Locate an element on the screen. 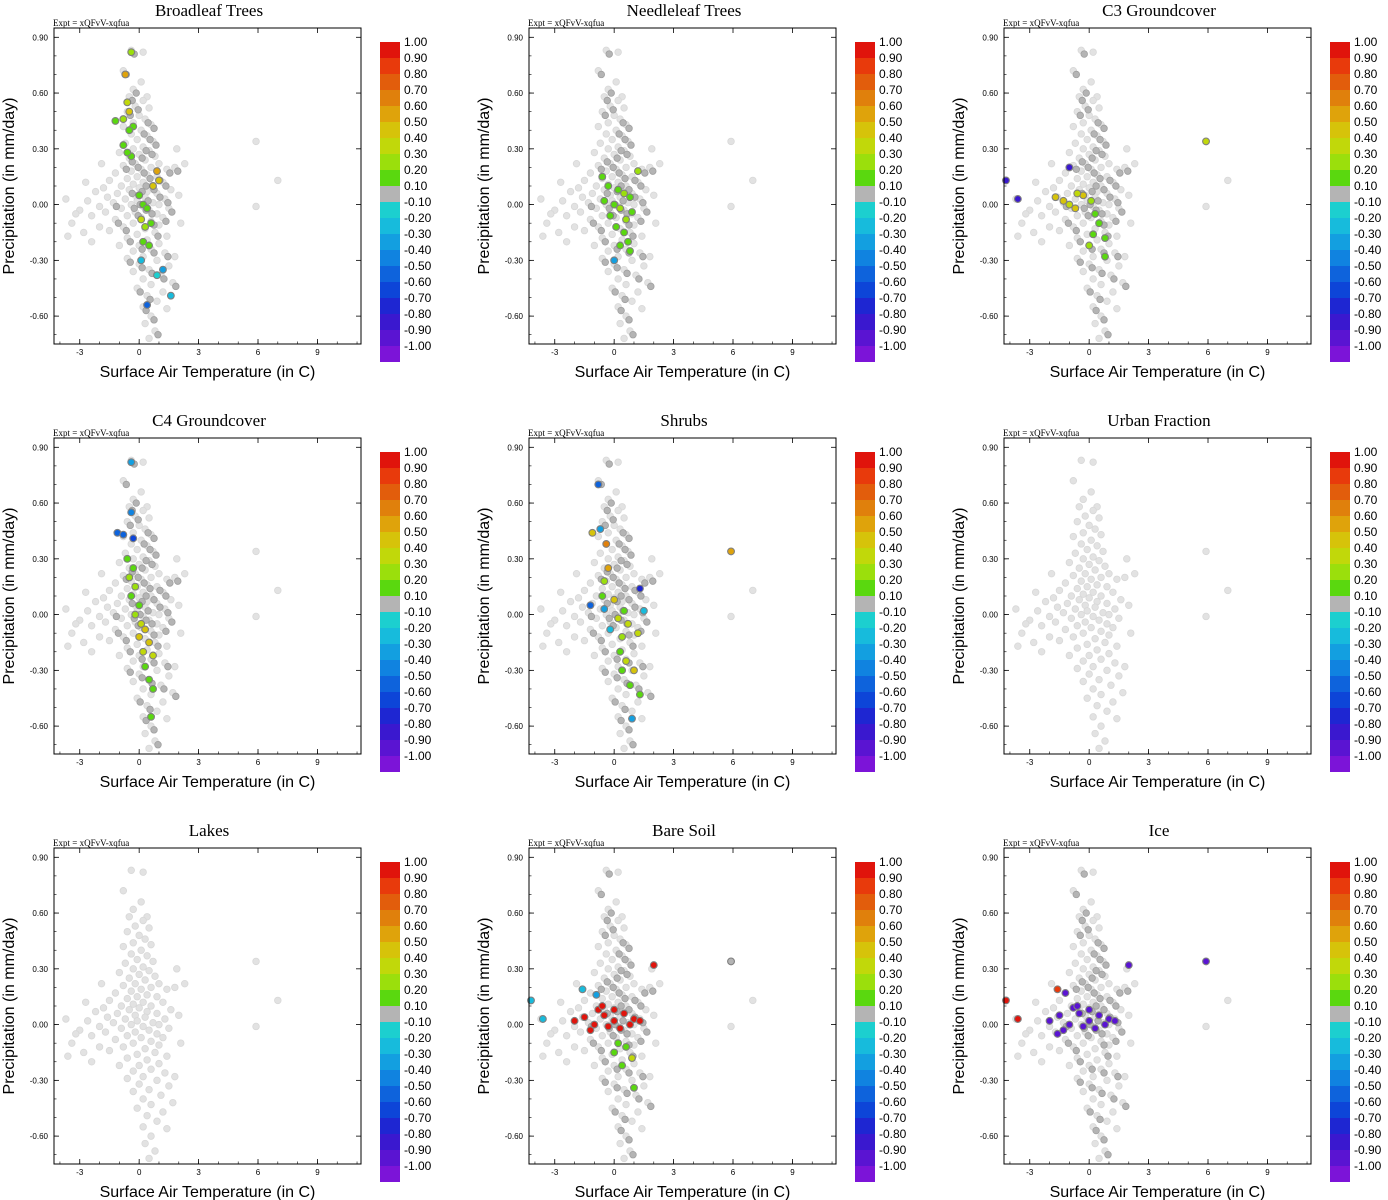  colorbar-label: -0.30 is located at coordinates (418, 1054).